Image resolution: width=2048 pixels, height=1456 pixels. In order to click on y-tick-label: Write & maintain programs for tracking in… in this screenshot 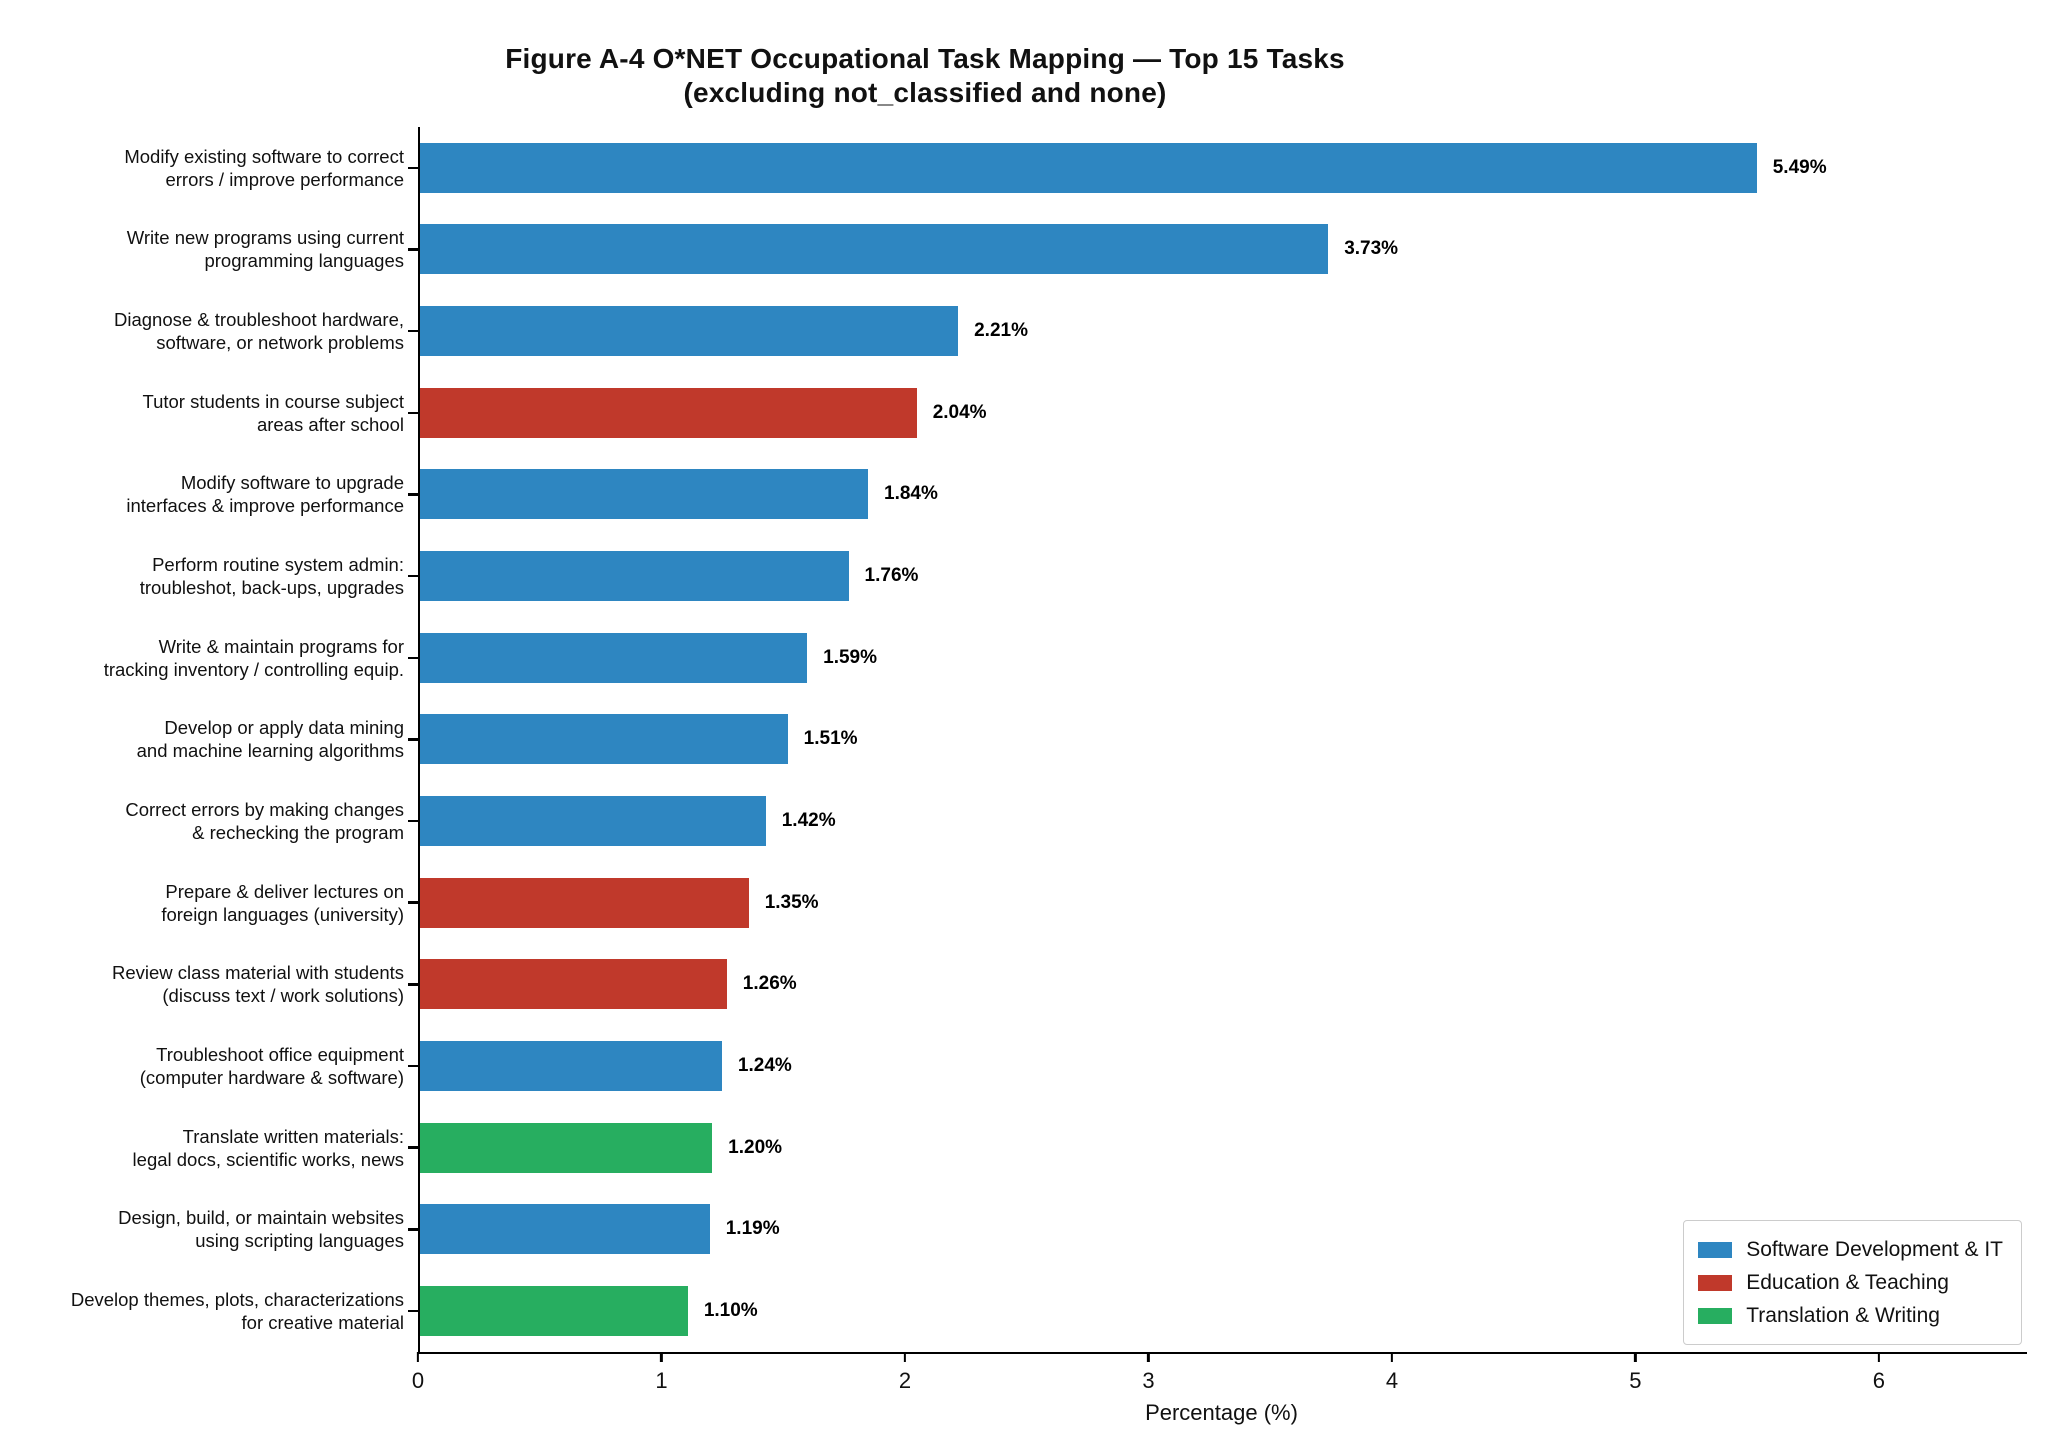, I will do `click(253, 657)`.